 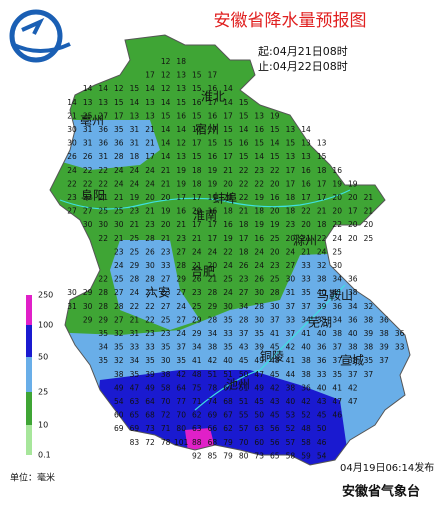 What do you see at coordinates (213, 197) in the screenshot?
I see `grid-value: 19` at bounding box center [213, 197].